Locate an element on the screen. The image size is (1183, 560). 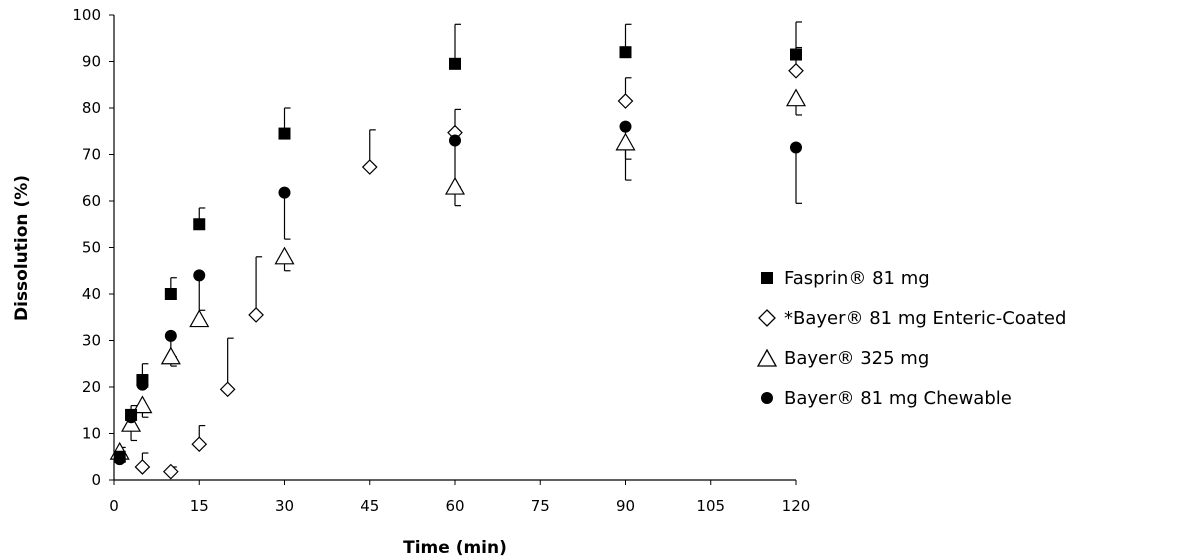
x-tick-label: 45 is located at coordinates (369, 506).